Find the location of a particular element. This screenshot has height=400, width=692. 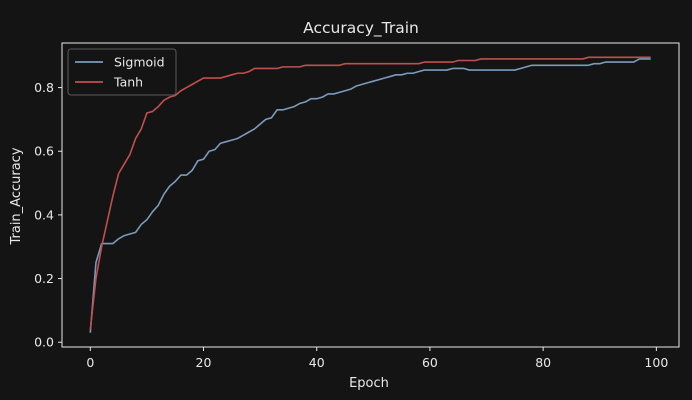

x-tick-label: 20 is located at coordinates (204, 362).